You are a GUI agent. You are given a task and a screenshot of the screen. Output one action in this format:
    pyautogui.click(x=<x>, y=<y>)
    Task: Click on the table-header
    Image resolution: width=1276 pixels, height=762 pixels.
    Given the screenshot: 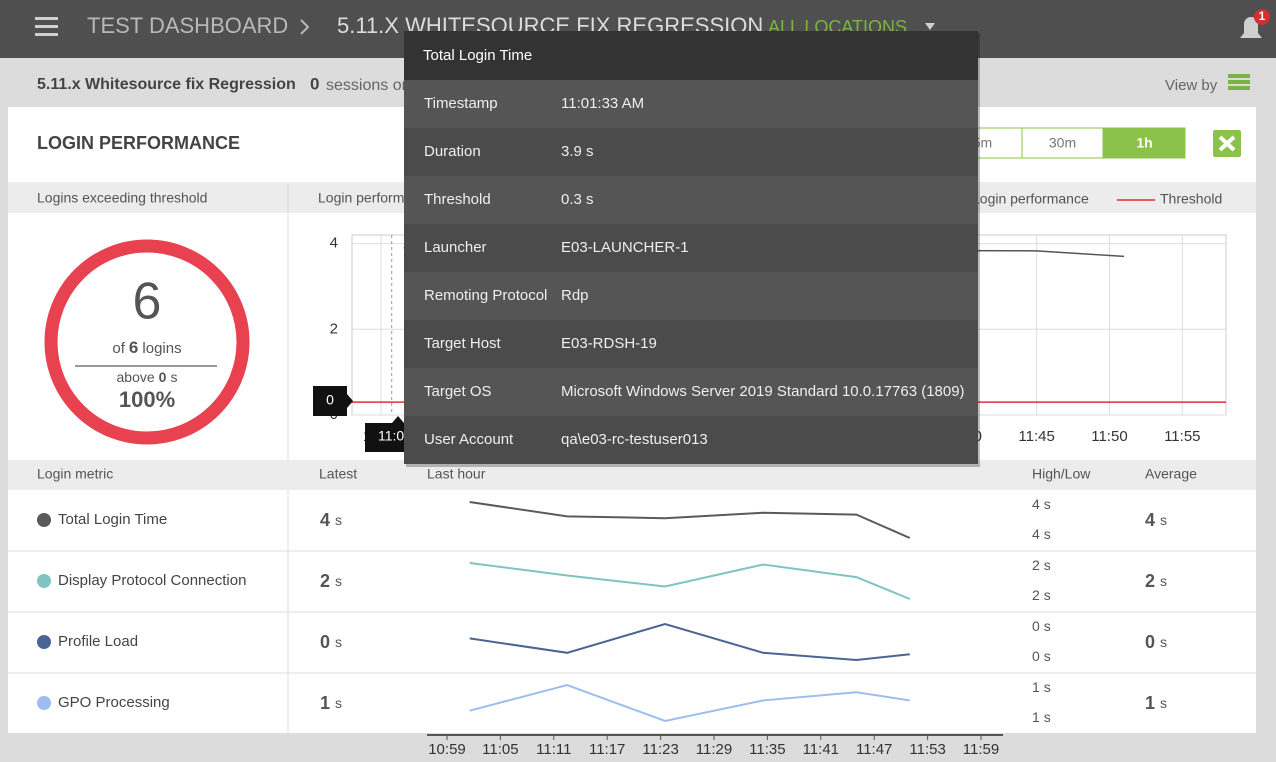 What is the action you would take?
    pyautogui.click(x=632, y=475)
    